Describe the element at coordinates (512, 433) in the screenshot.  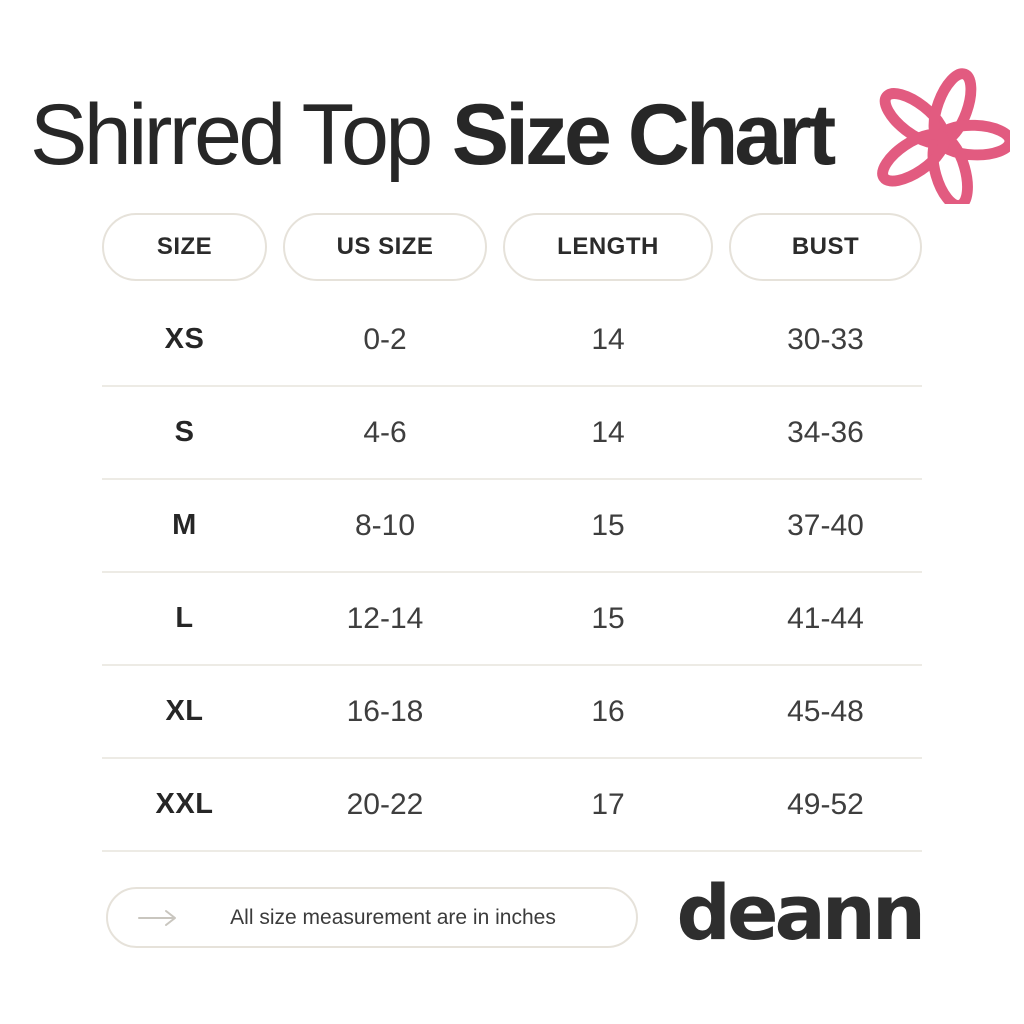
I see `table-row: S 4-6 14 34-36` at that location.